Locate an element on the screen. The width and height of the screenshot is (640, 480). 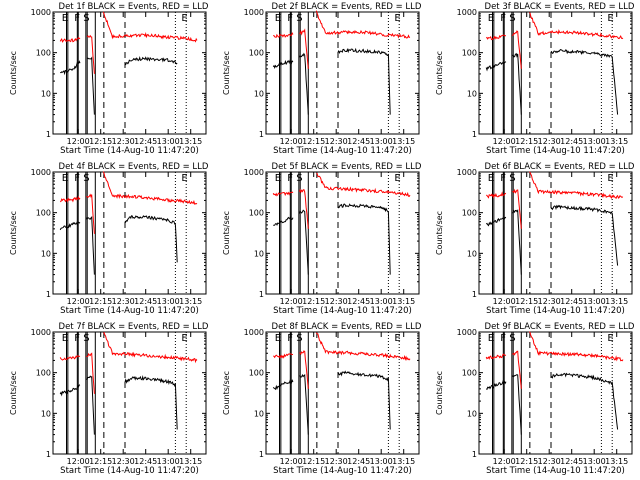
panel-title: Det 9f BLACK = Events, RED = LLD is located at coordinates (560, 327).